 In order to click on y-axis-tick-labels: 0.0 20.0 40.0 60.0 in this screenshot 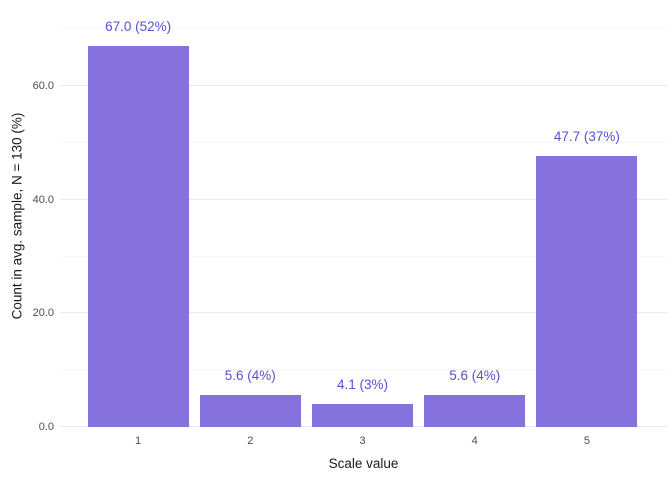, I will do `click(27, 240)`.